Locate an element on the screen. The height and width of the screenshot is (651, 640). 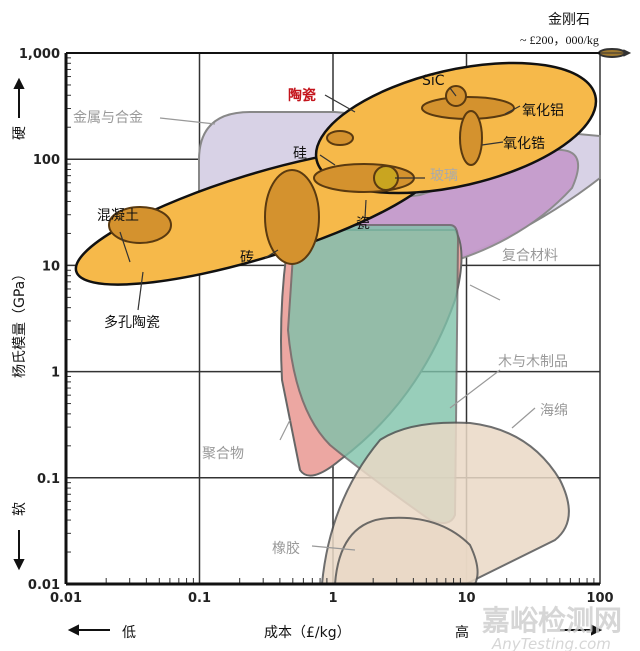
label-alumina: 氧化铝 is located at coordinates (543, 111).